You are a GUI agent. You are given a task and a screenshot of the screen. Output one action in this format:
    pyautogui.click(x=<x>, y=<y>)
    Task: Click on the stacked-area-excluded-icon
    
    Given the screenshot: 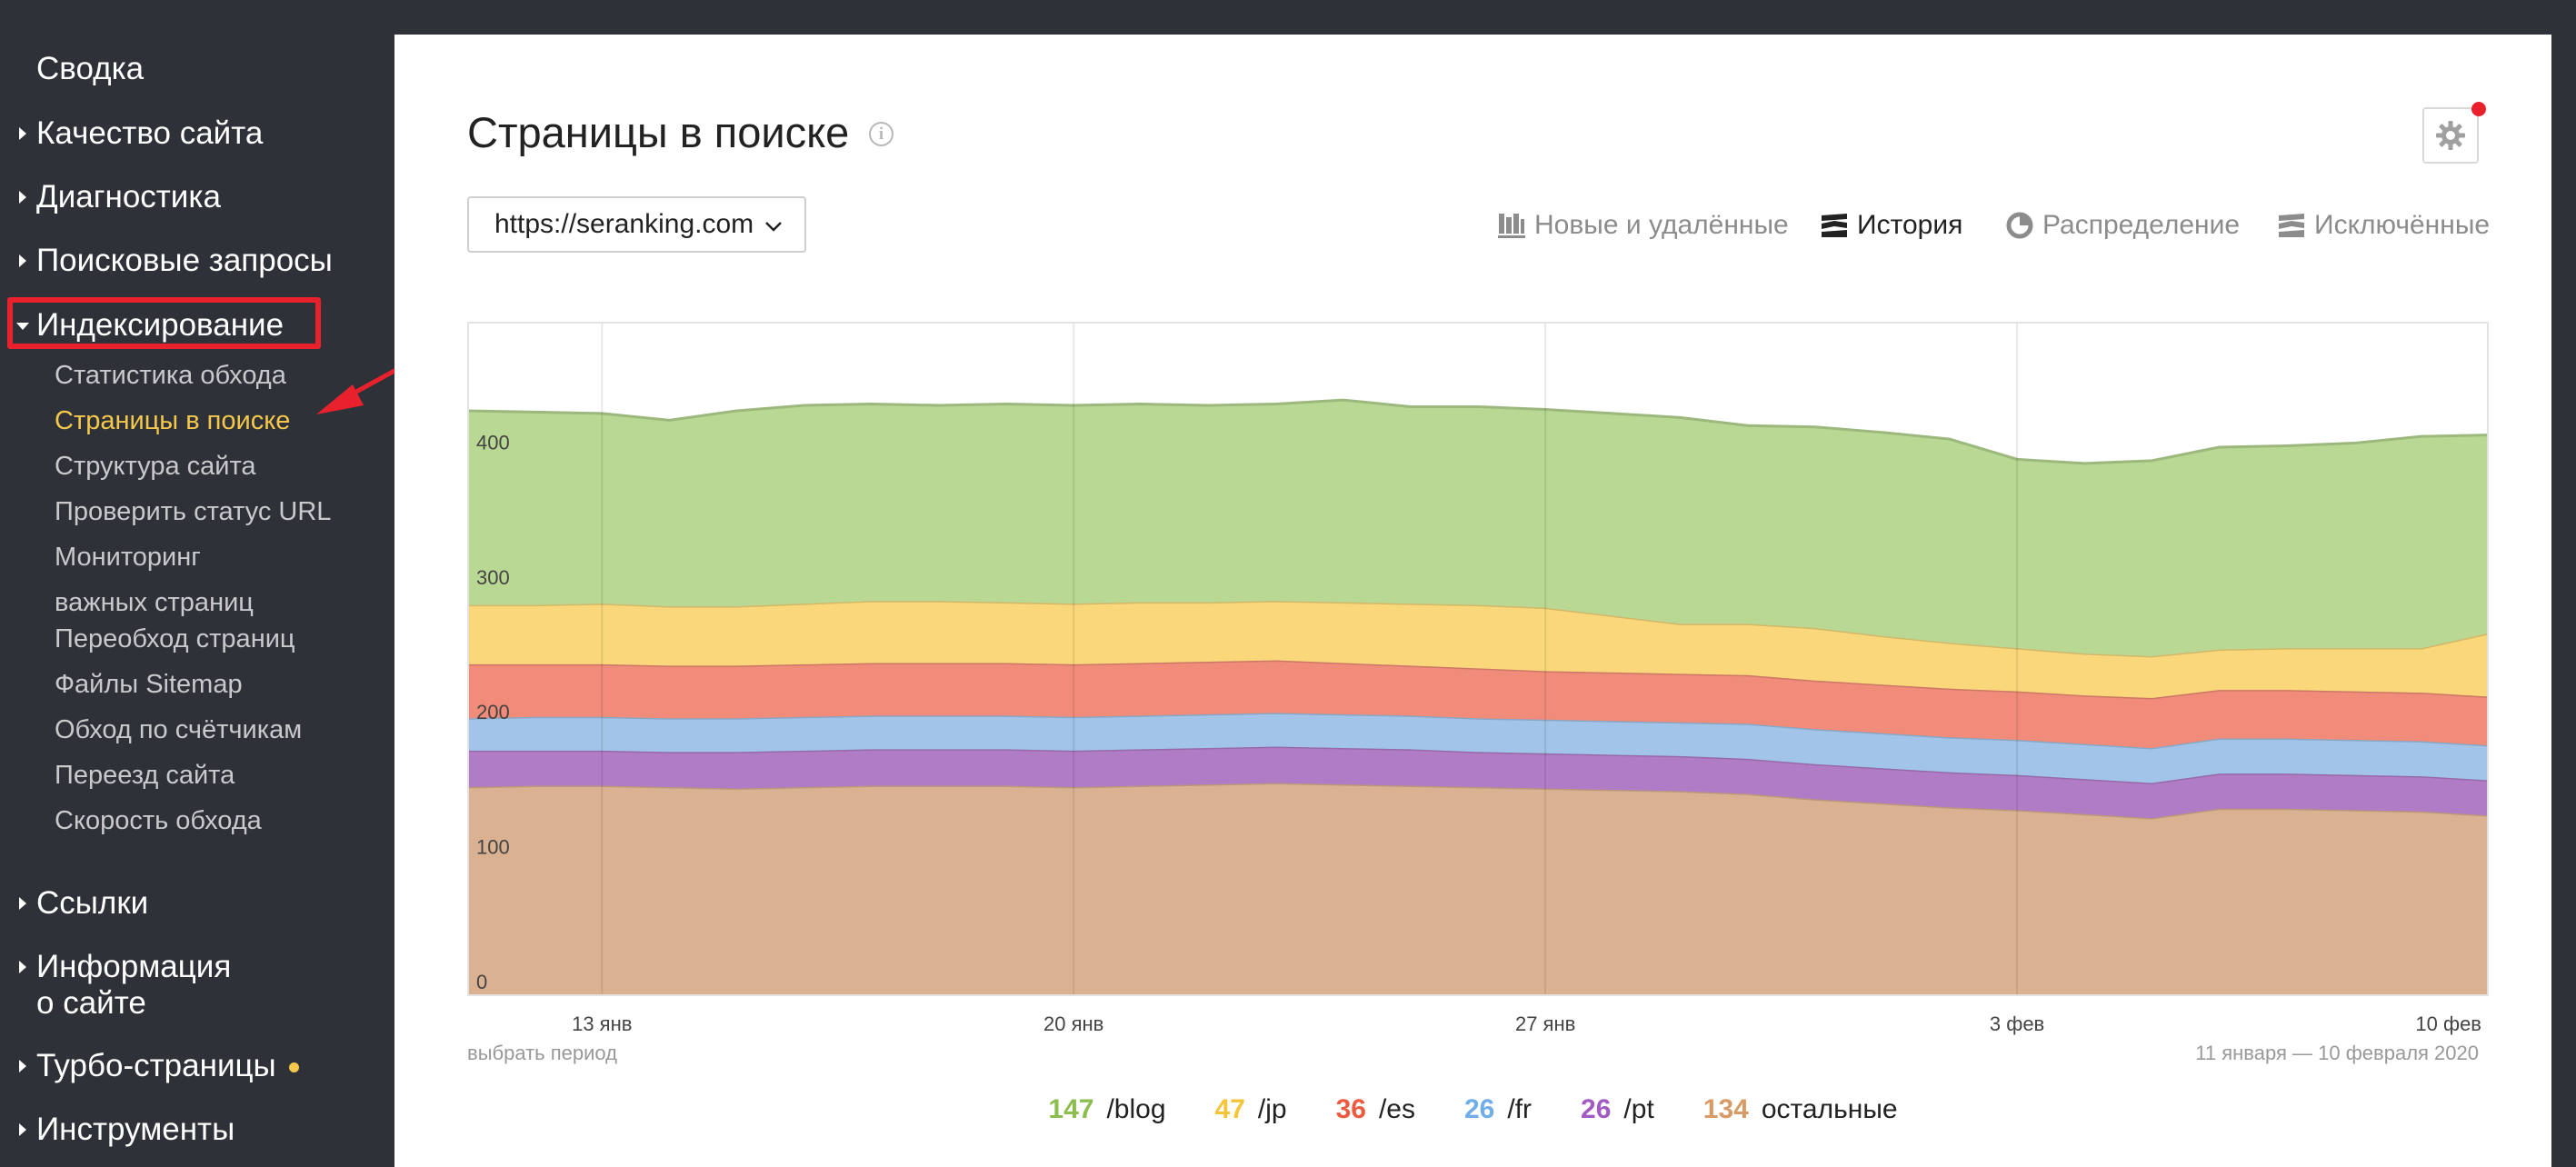 What is the action you would take?
    pyautogui.click(x=2291, y=225)
    